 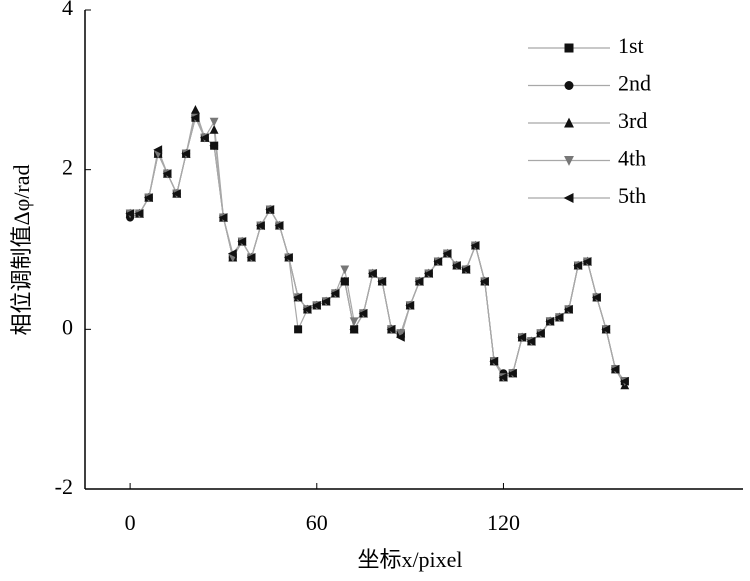 What do you see at coordinates (67, 167) in the screenshot?
I see `y-tick-label: 2` at bounding box center [67, 167].